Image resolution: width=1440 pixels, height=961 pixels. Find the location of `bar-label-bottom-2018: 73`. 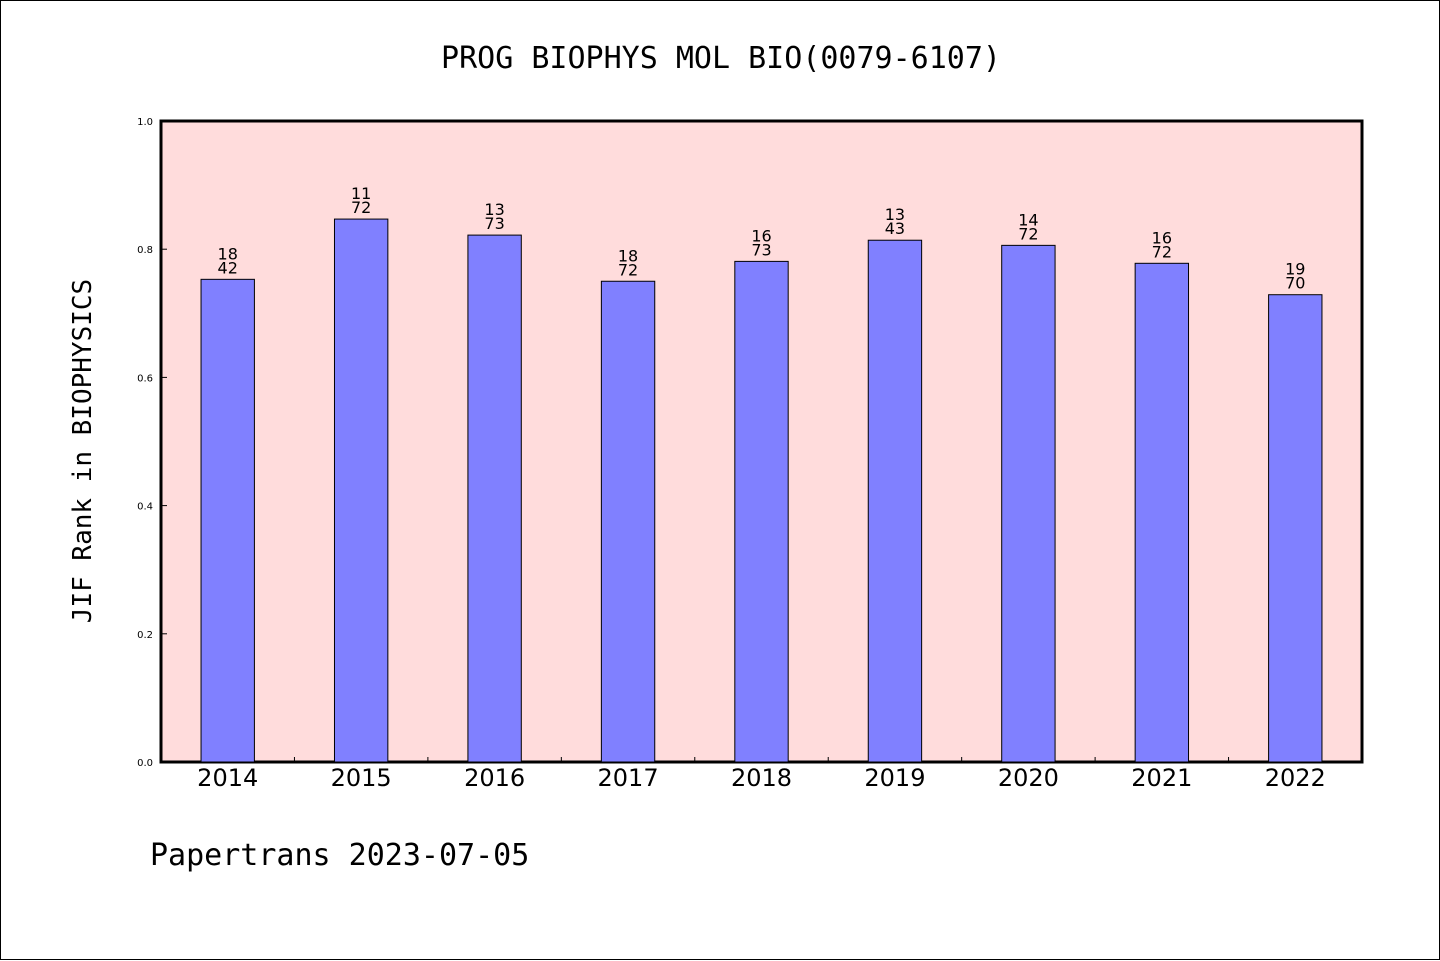

bar-label-bottom-2018: 73 is located at coordinates (761, 249).